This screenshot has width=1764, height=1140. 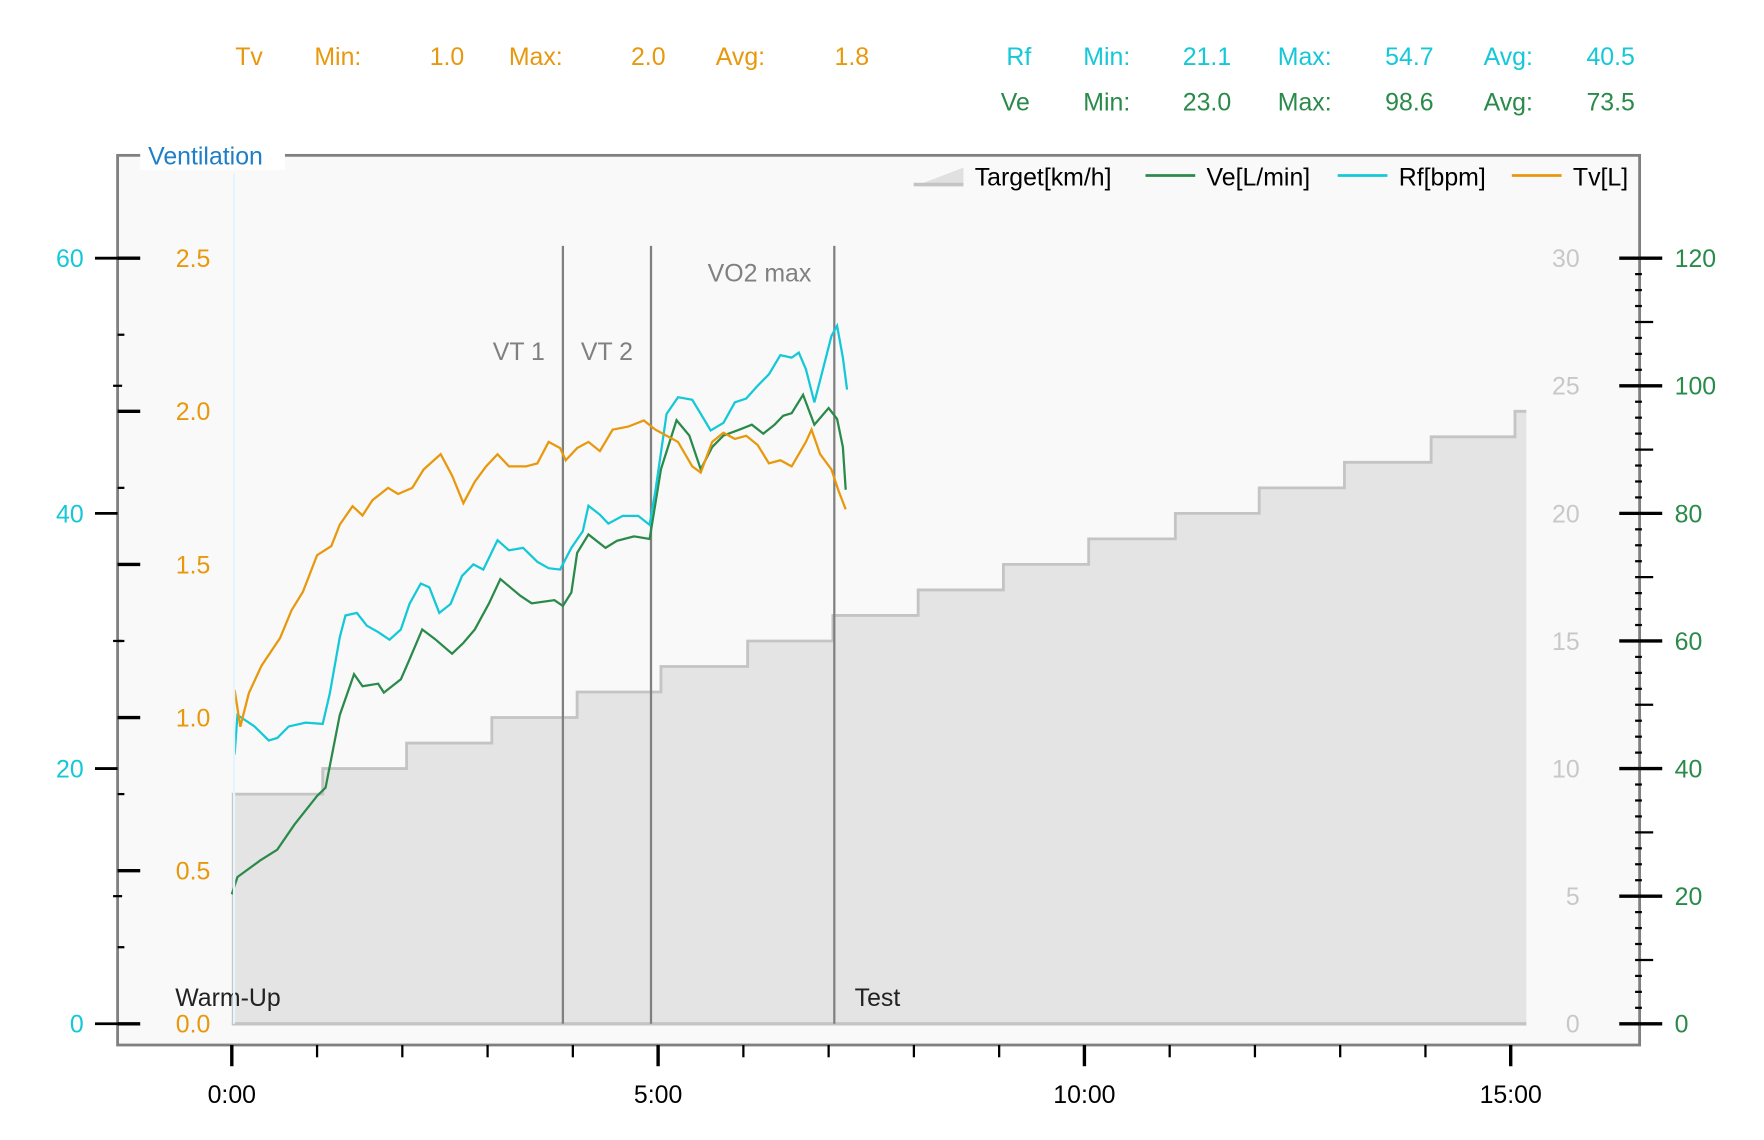 I want to click on rf-tick-label: 40, so click(x=70, y=514).